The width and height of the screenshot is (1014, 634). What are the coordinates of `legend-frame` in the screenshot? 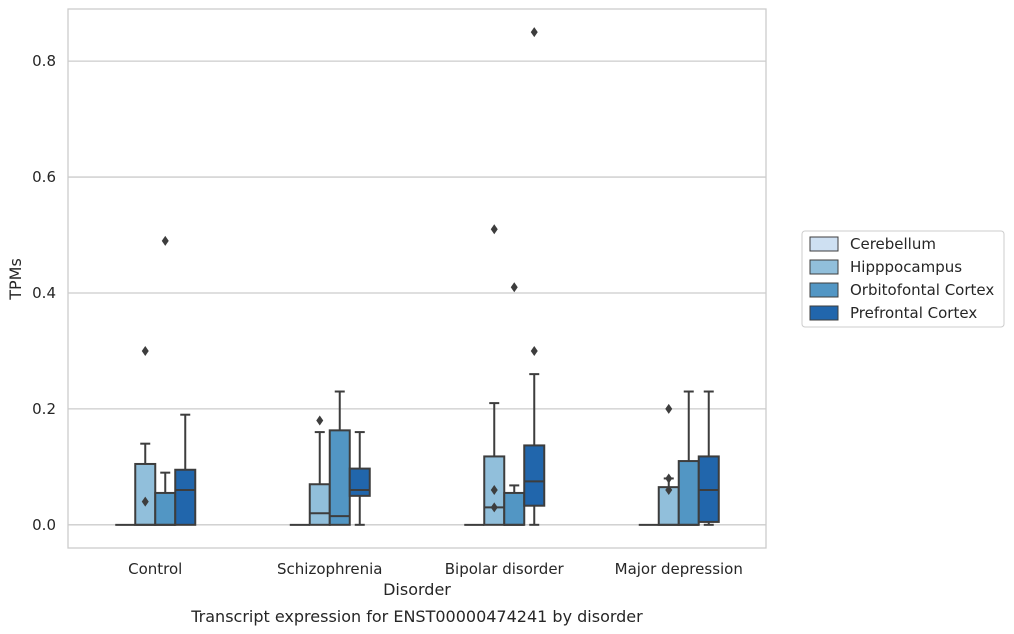 It's located at (903, 279).